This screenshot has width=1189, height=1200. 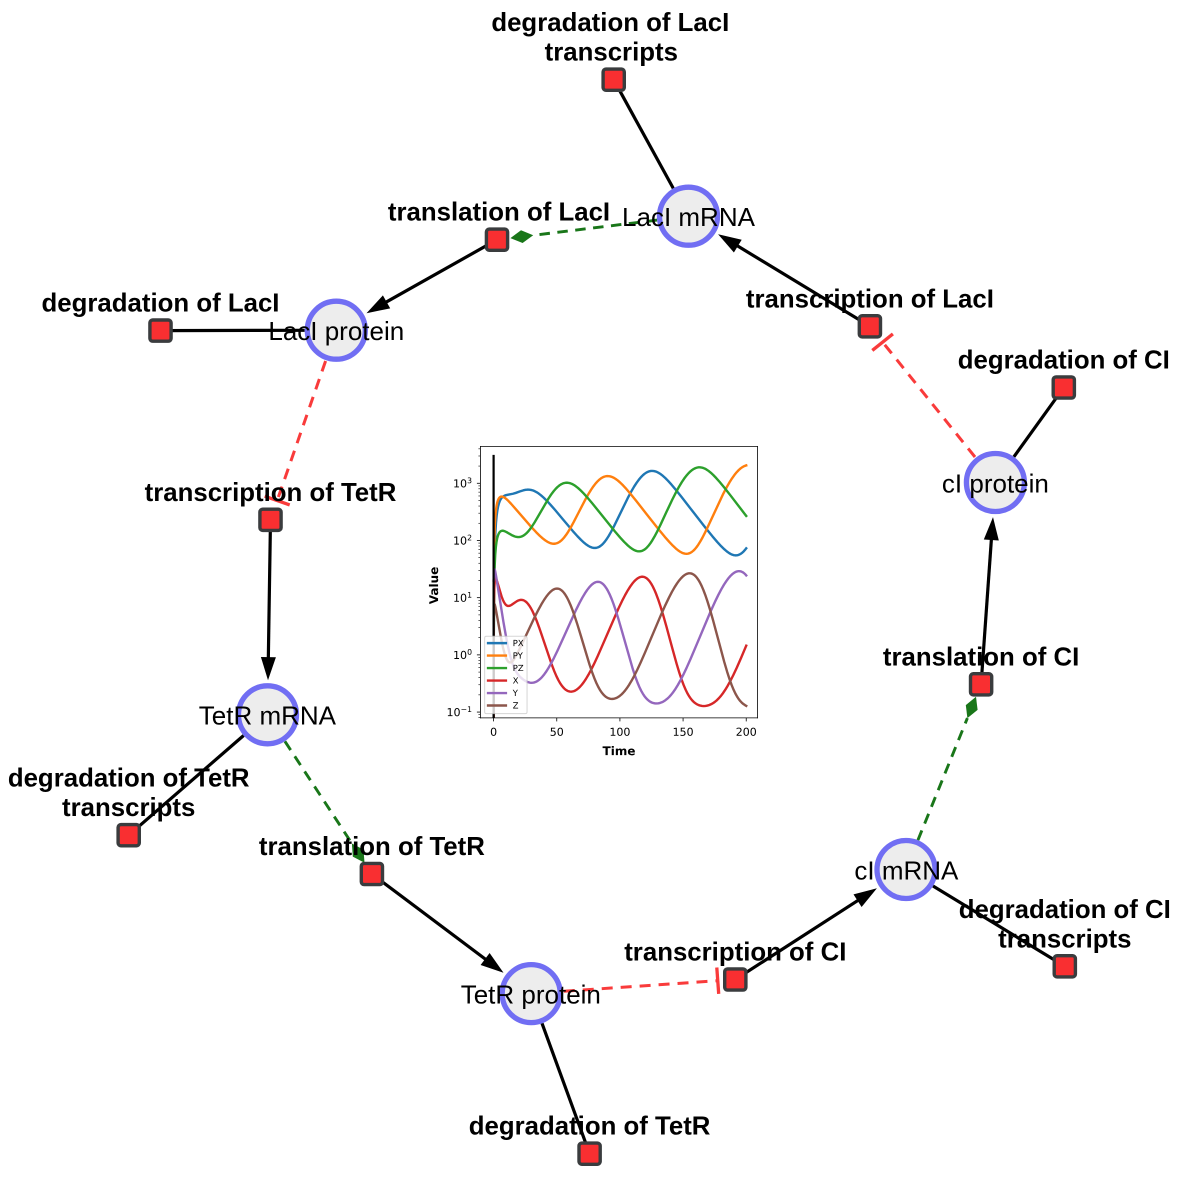 I want to click on svg-text: transcription of TetR, so click(x=271, y=493).